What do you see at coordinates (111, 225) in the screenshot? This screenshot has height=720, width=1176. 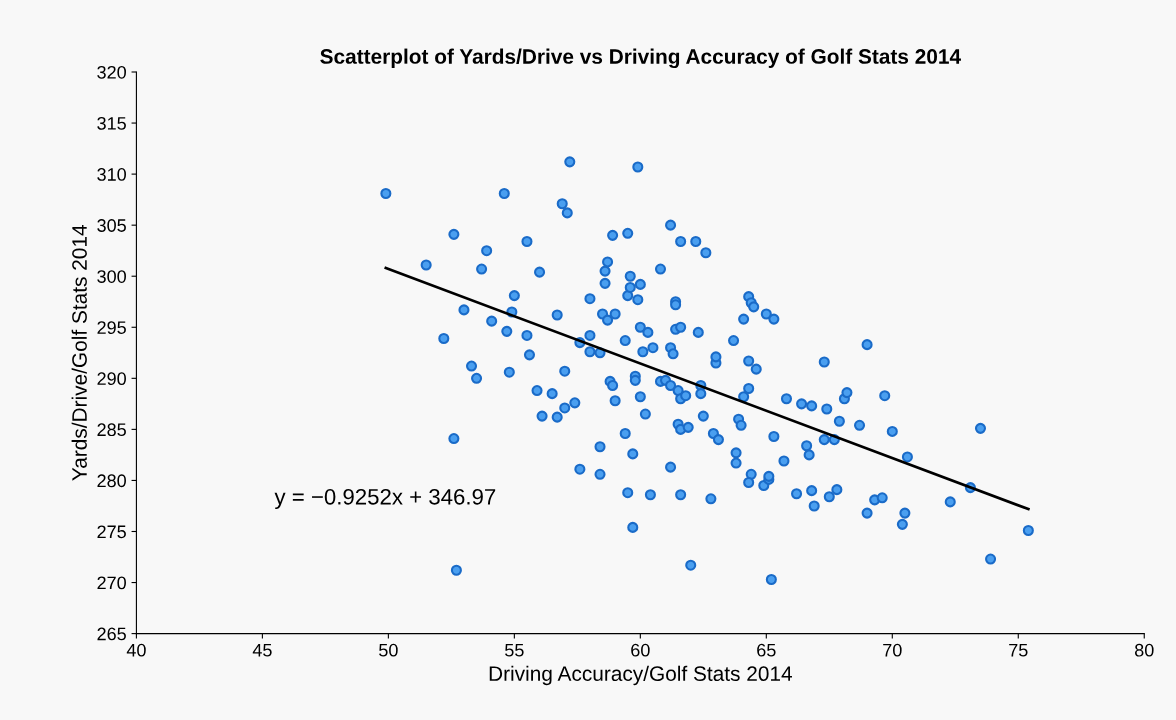 I see `y-tick-label: 305` at bounding box center [111, 225].